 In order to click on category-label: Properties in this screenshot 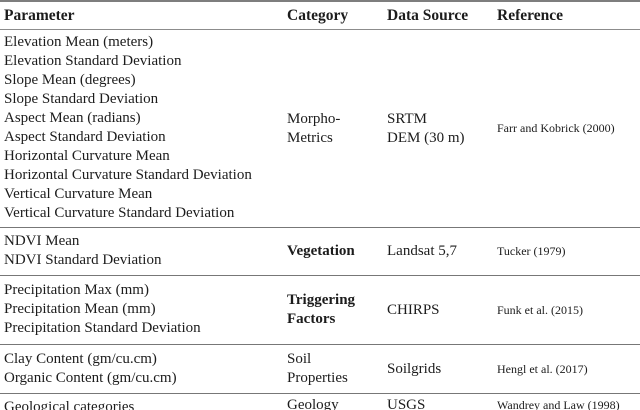, I will do `click(317, 378)`.